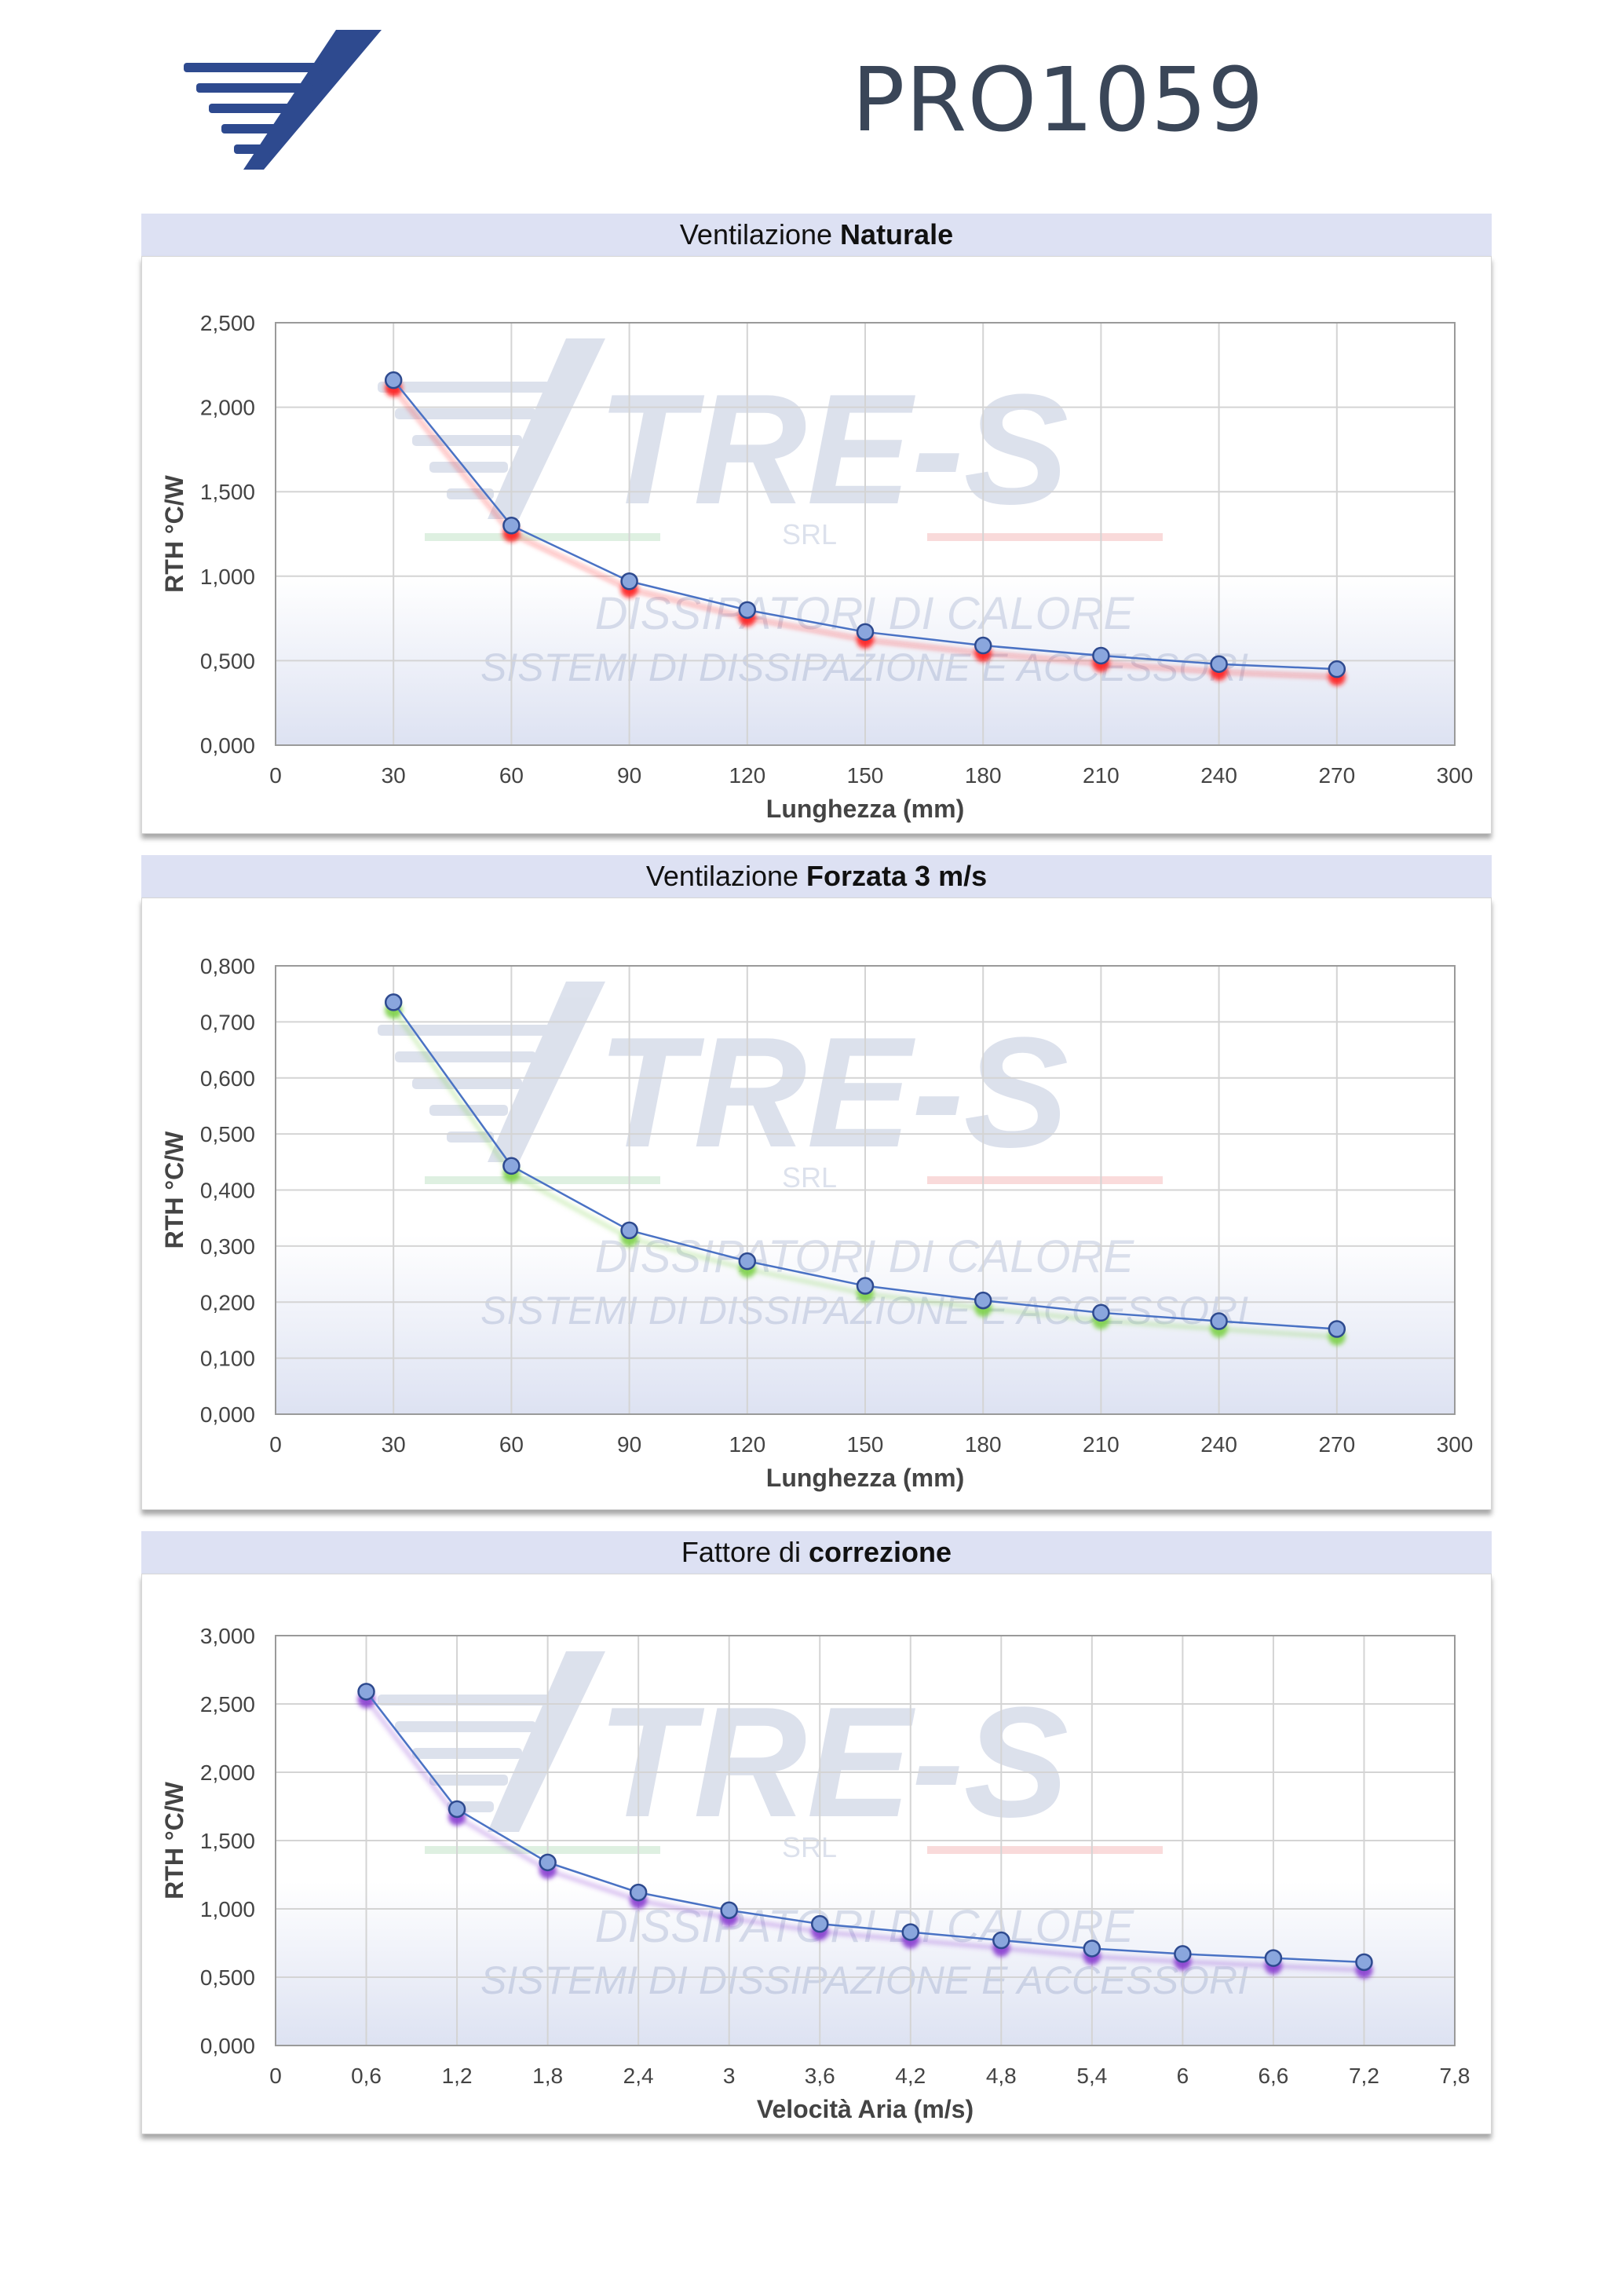 This screenshot has width=1622, height=2296. Describe the element at coordinates (228, 1636) in the screenshot. I see `y-tick-label: 3,000` at that location.